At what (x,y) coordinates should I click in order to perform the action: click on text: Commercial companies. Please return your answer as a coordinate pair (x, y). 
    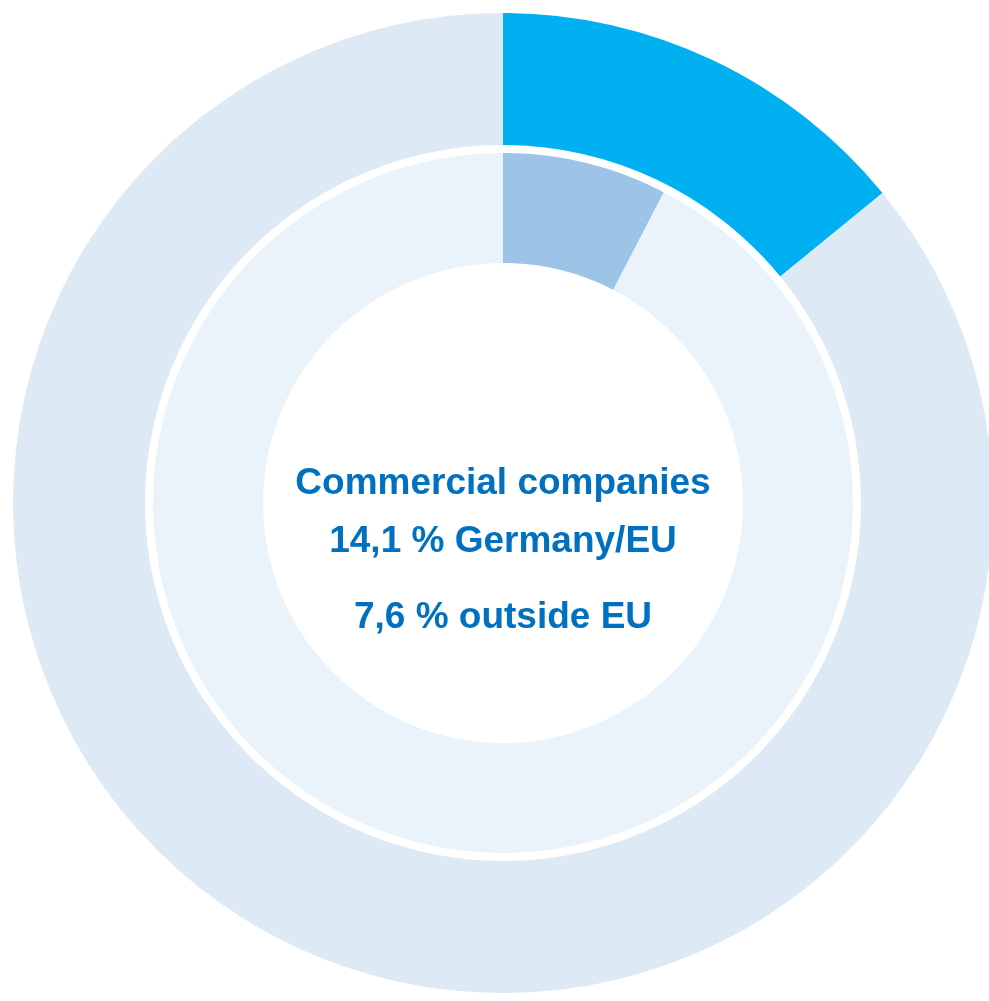
    Looking at the image, I should click on (503, 481).